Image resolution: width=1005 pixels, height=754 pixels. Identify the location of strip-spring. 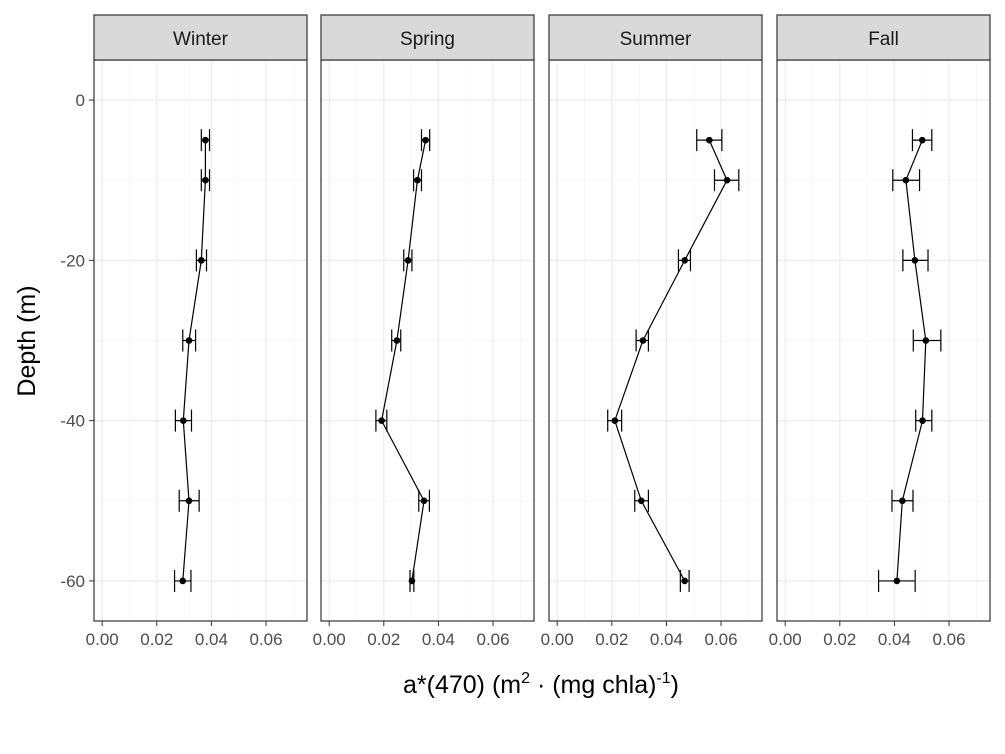
(427, 37).